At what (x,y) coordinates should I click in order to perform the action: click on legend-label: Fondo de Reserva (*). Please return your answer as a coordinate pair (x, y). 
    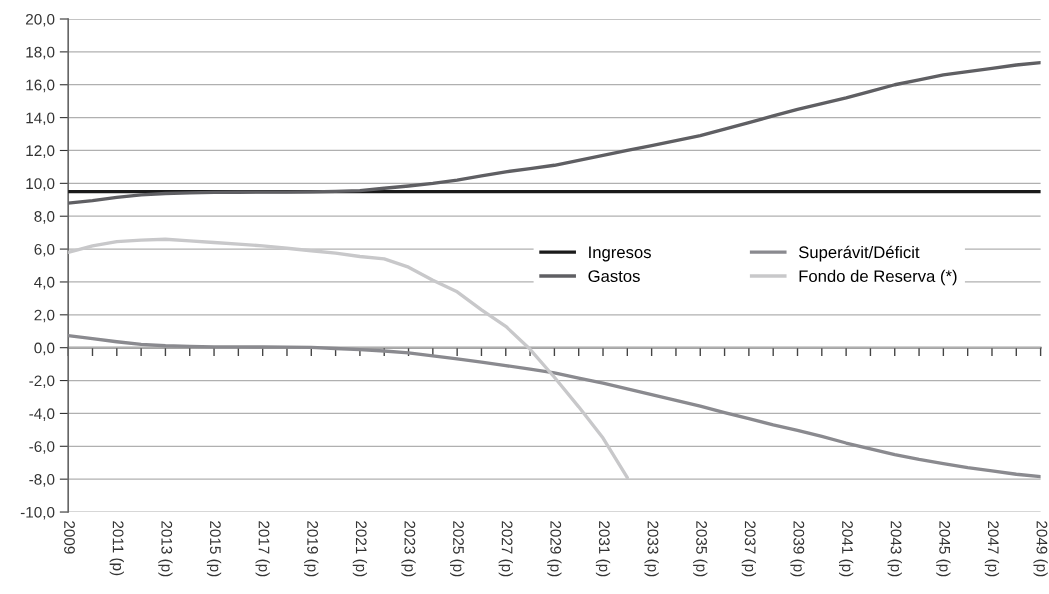
    Looking at the image, I should click on (878, 277).